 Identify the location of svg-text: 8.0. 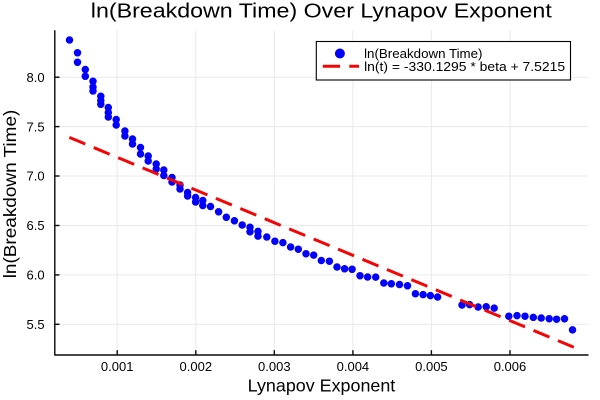
(36, 77).